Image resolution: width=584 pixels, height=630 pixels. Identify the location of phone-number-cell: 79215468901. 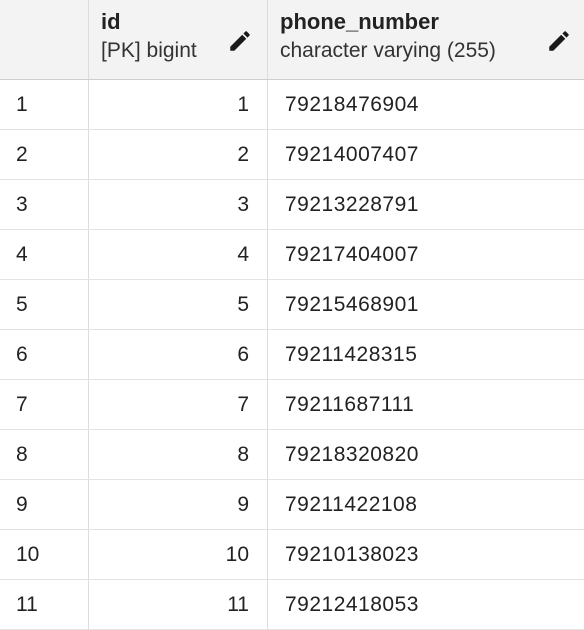
(352, 304).